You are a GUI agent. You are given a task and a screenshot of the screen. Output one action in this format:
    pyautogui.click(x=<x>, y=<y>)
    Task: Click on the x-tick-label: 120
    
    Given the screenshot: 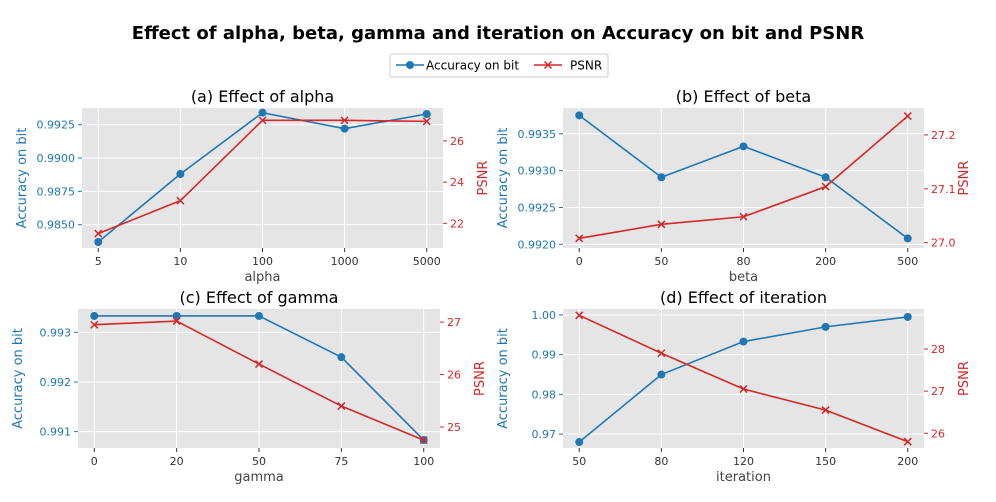 What is the action you would take?
    pyautogui.click(x=743, y=461)
    